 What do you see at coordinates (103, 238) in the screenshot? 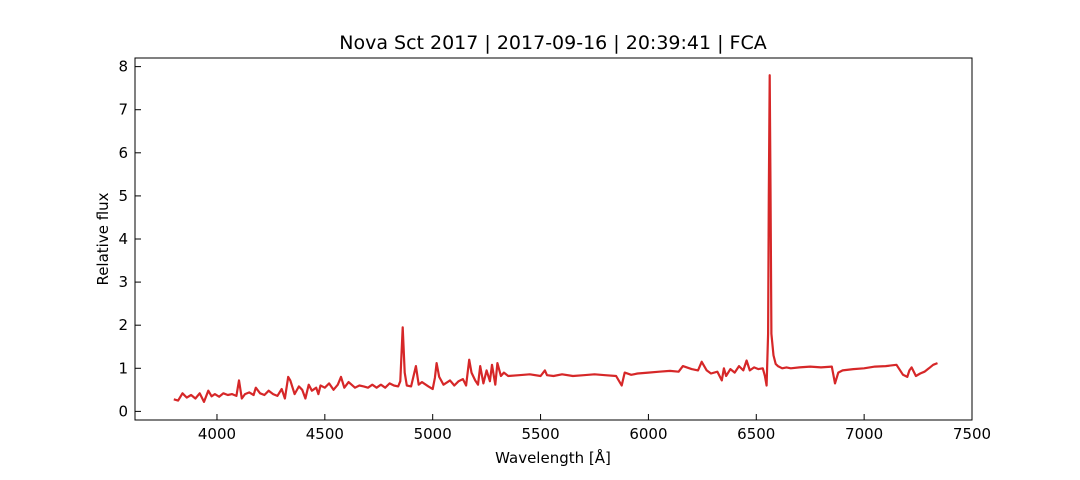
I see `y-axis-label: Relative flux` at bounding box center [103, 238].